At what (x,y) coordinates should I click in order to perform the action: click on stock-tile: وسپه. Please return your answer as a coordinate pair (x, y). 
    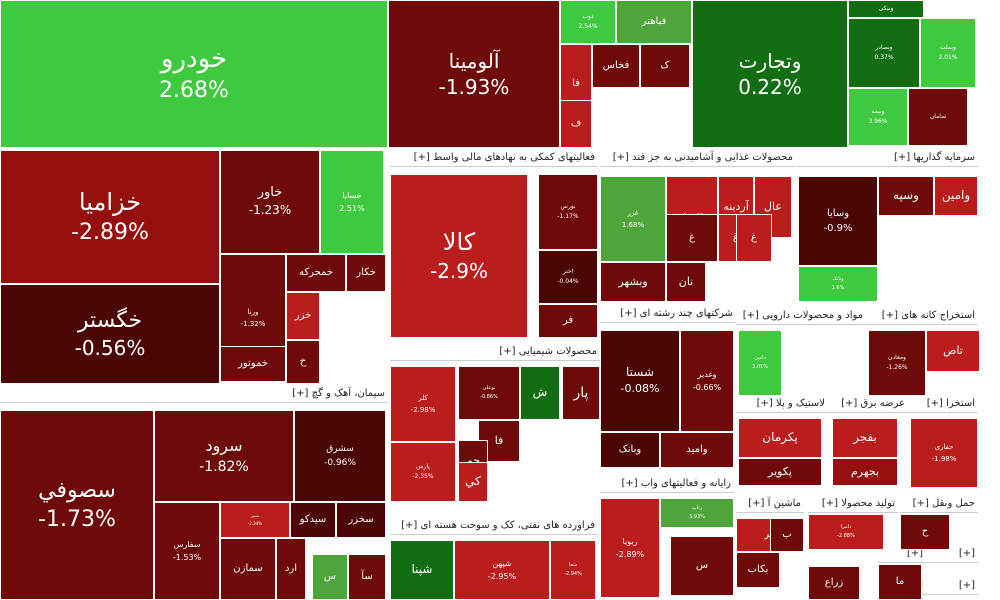
    Looking at the image, I should click on (906, 196).